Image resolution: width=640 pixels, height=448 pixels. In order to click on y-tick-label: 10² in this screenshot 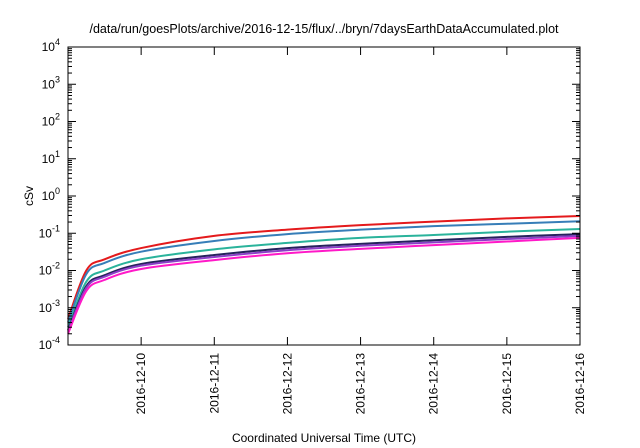, I will do `click(51, 120)`.